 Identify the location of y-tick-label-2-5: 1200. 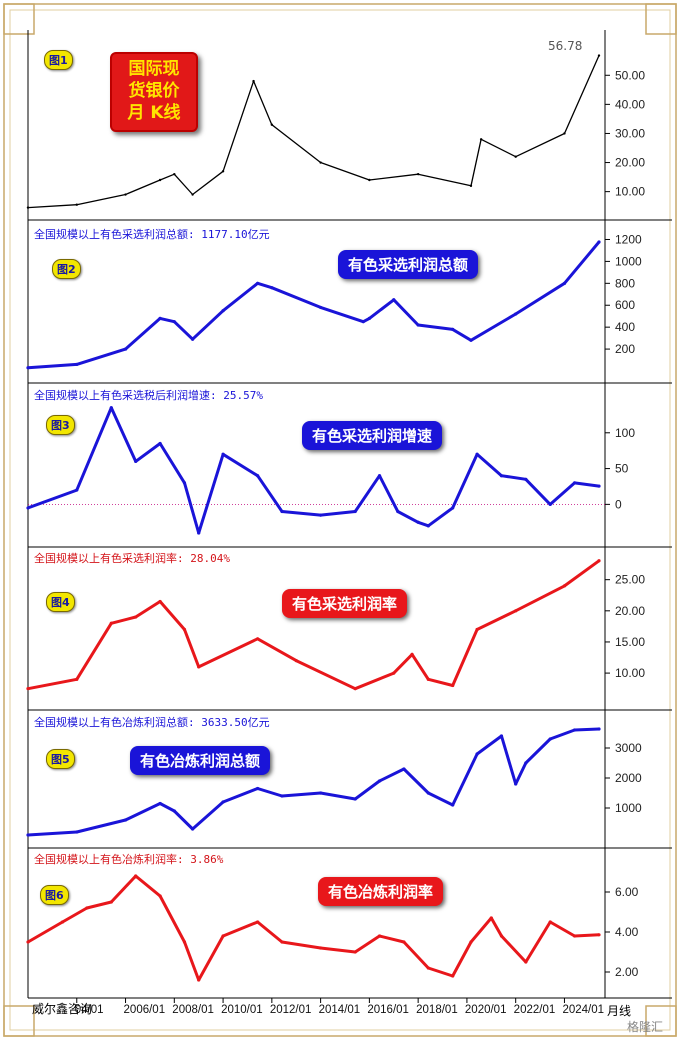
(628, 239).